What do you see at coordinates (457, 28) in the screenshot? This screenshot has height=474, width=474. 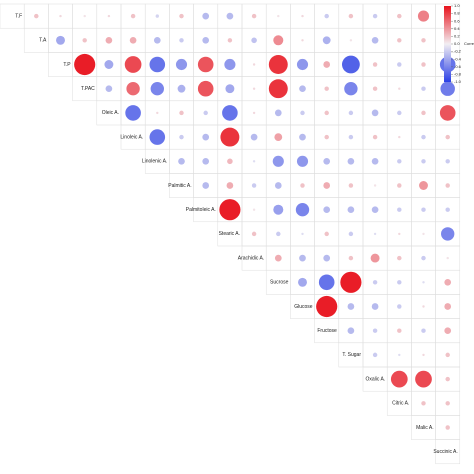 I see `legend-tick-label: 0.4` at bounding box center [457, 28].